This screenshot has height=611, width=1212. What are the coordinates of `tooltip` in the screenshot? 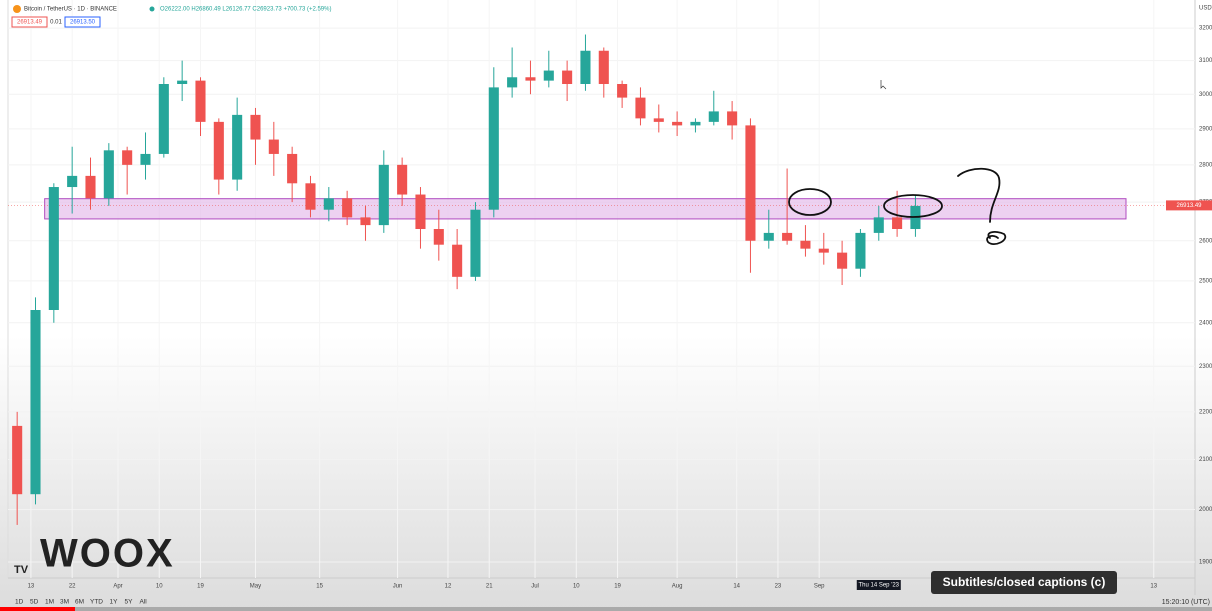 It's located at (1024, 582).